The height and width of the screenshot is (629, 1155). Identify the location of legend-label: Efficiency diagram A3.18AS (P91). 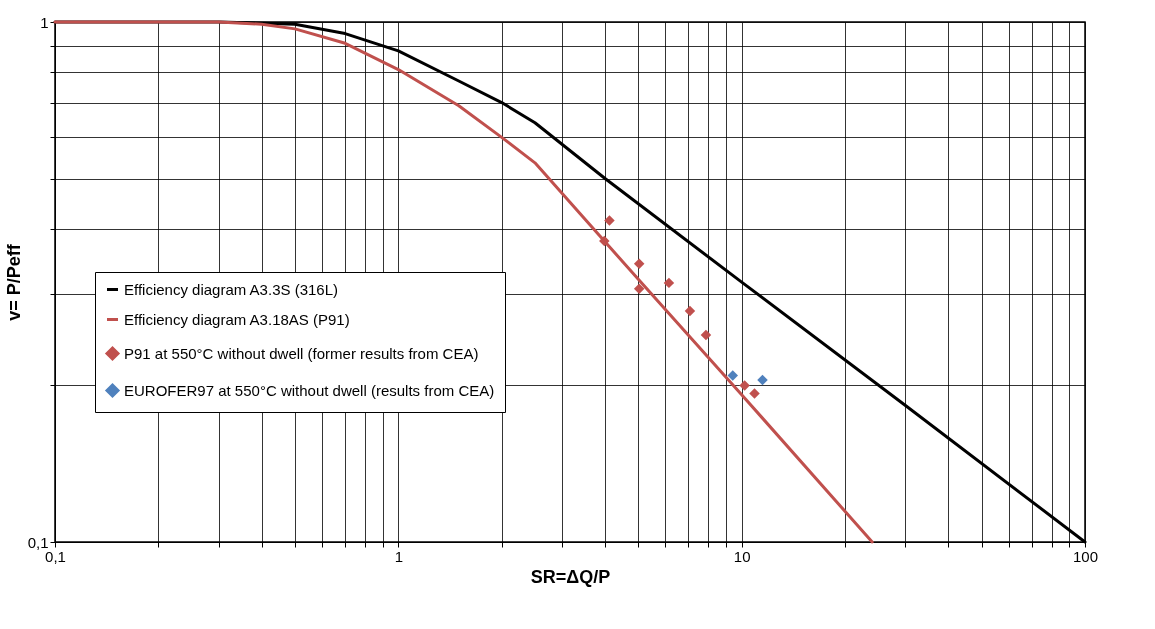
(237, 319).